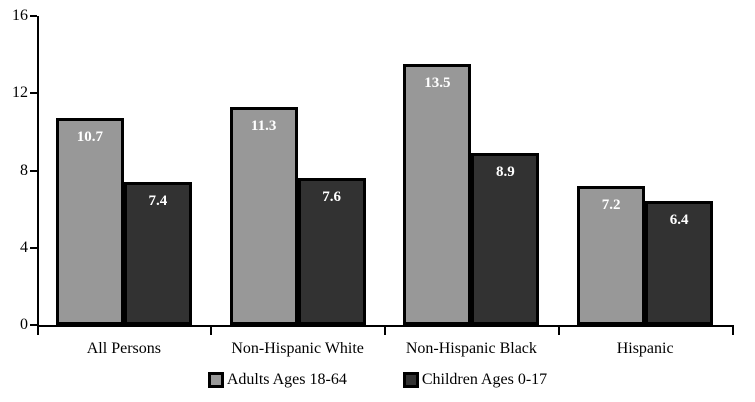 This screenshot has height=402, width=755. What do you see at coordinates (89, 137) in the screenshot?
I see `bar-value-label: 10.7` at bounding box center [89, 137].